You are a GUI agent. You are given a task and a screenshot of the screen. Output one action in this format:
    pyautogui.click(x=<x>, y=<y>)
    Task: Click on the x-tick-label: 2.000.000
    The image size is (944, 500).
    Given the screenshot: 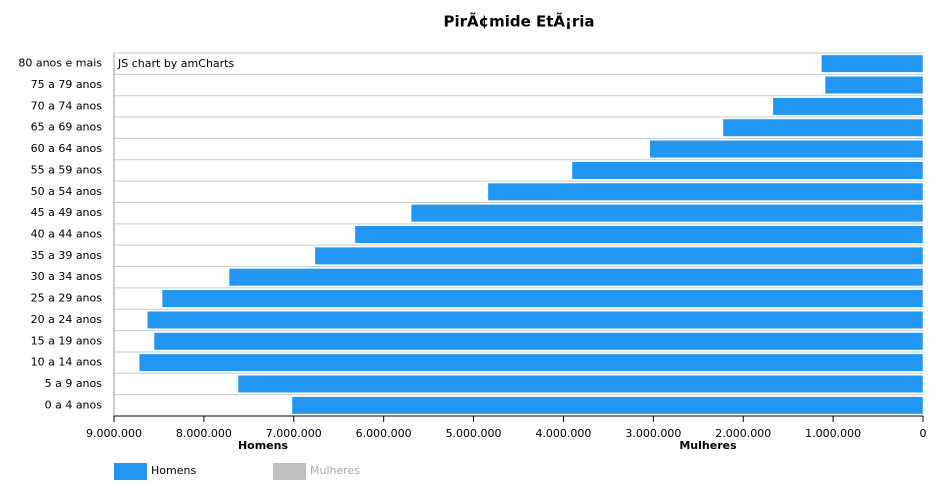 What is the action you would take?
    pyautogui.click(x=743, y=433)
    